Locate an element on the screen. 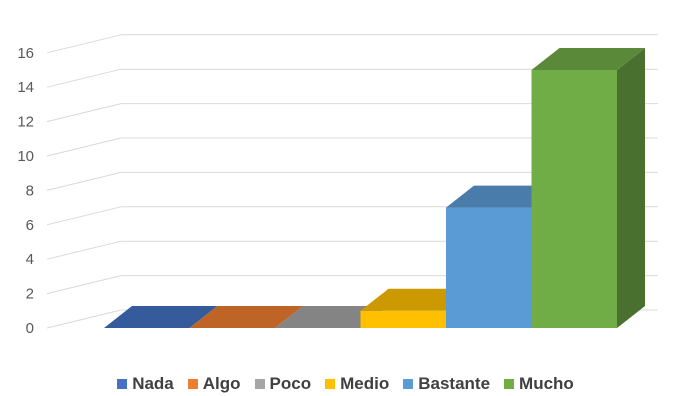  bar-mucho is located at coordinates (588, 188).